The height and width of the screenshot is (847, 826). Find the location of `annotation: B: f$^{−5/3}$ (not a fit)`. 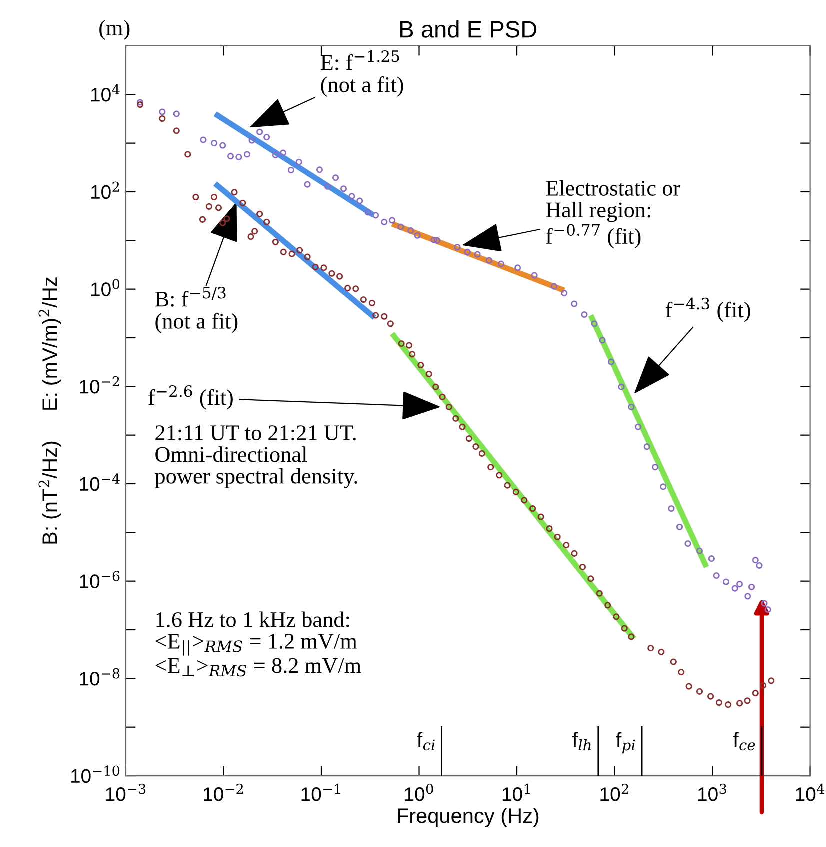

annotation: B: f$^{−5/3}$ (not a fit) is located at coordinates (196, 310).